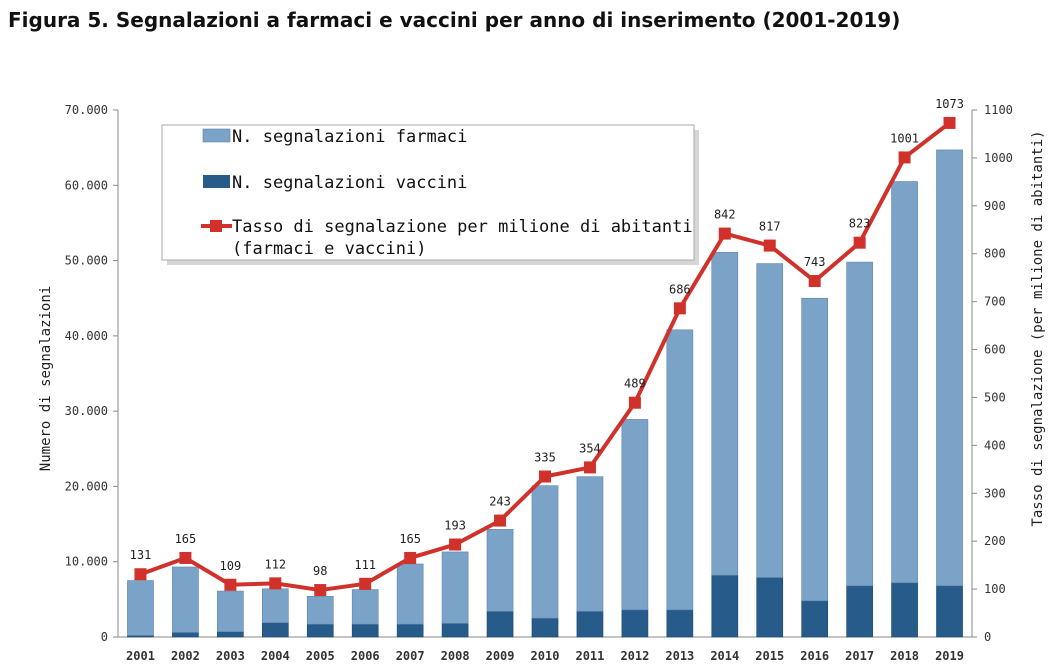 This screenshot has height=671, width=1055. I want to click on x-tick-label: 2005, so click(320, 656).